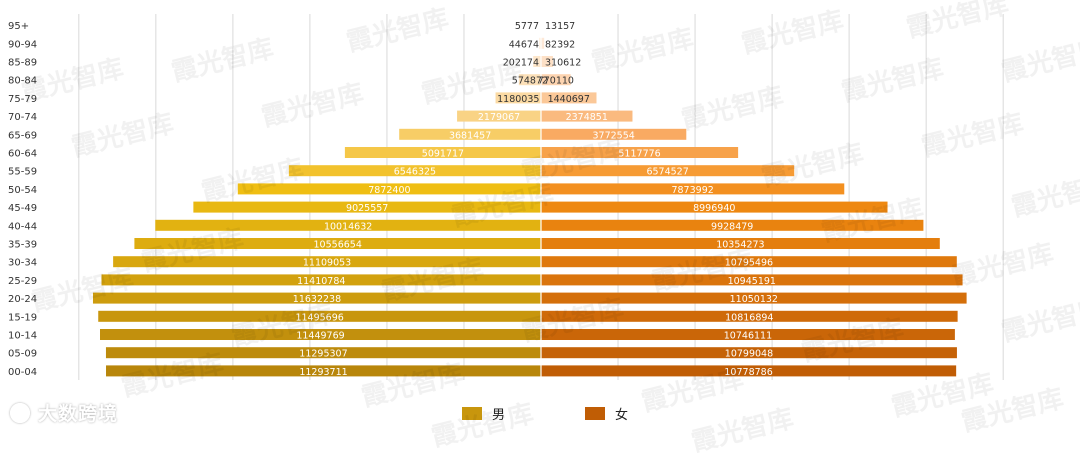  Describe the element at coordinates (22, 226) in the screenshot. I see `y-tick-label: 40-44` at that location.